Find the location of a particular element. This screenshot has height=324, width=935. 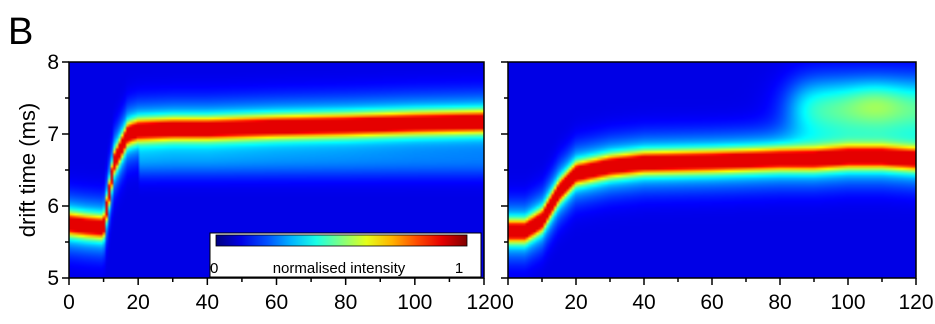

y-tick-label: 5 is located at coordinates (53, 278).